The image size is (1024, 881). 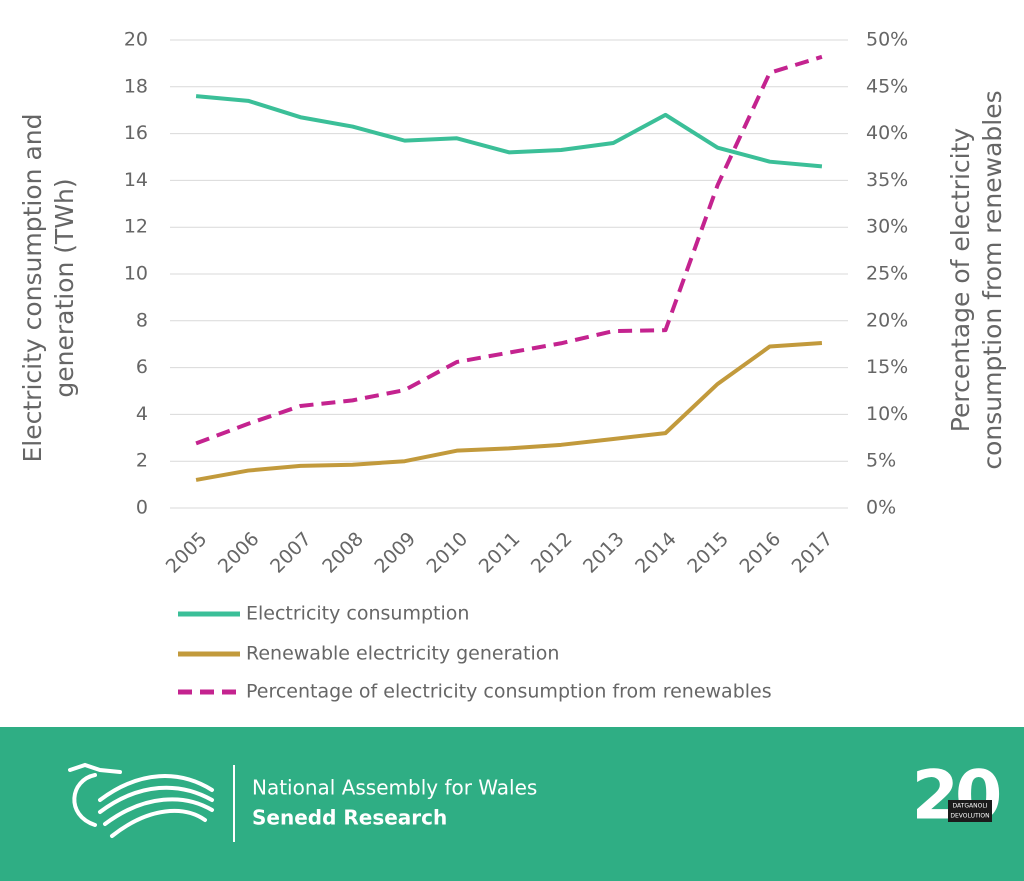 I want to click on x-tick-label: 2013, so click(x=604, y=553).